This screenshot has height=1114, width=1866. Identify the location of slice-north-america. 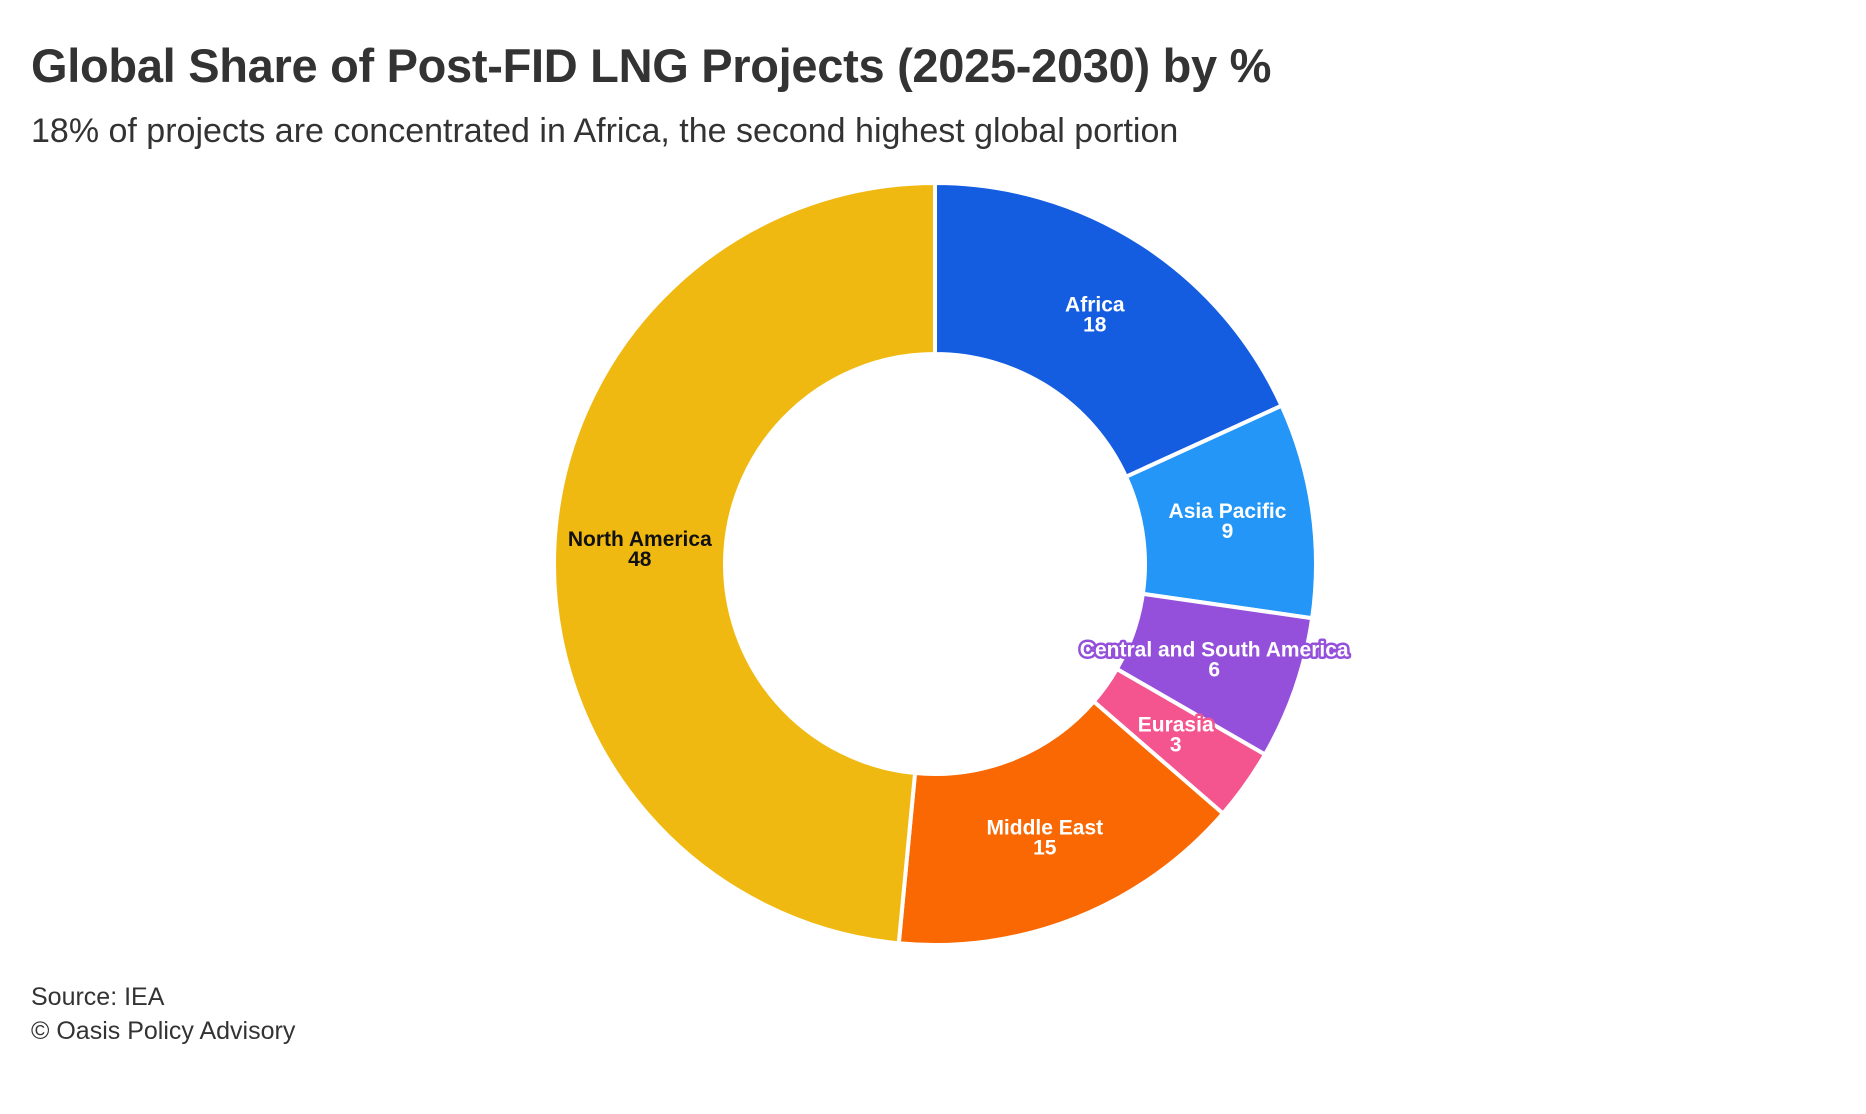
(744, 563).